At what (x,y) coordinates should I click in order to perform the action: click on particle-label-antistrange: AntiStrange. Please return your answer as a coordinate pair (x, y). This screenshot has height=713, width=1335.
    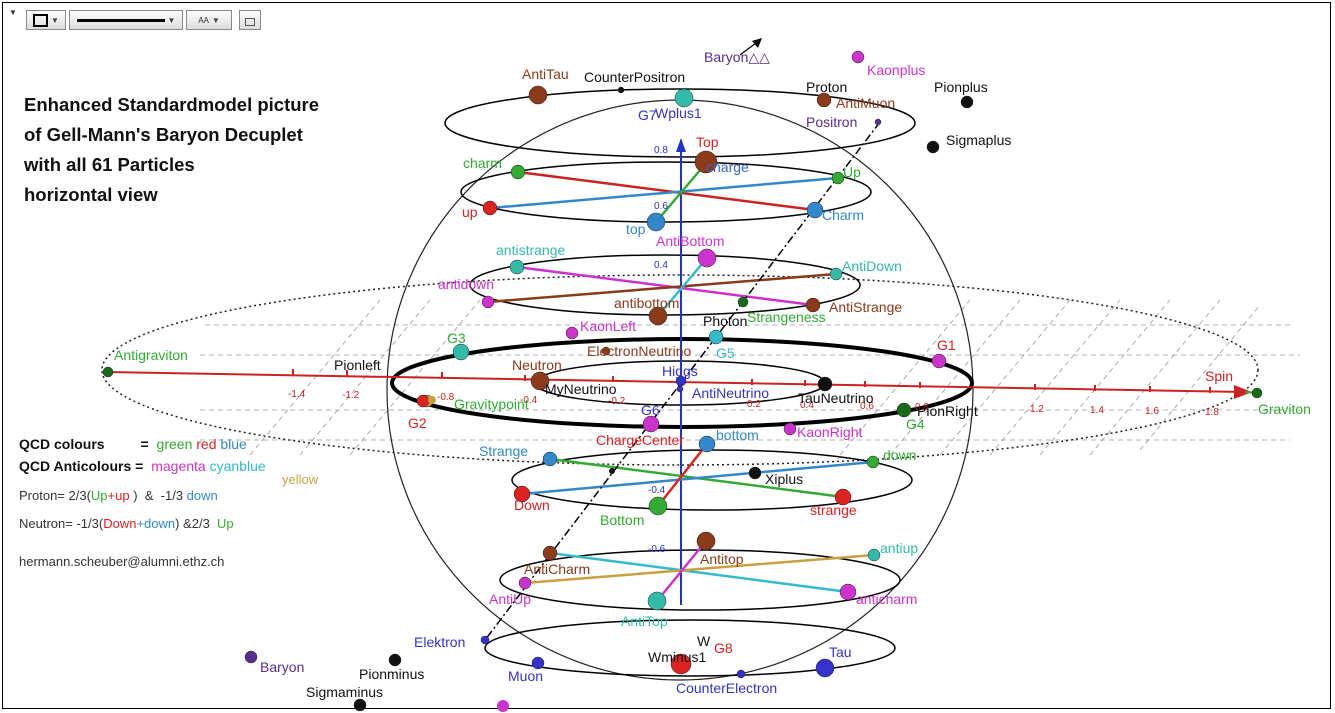
    Looking at the image, I should click on (865, 307).